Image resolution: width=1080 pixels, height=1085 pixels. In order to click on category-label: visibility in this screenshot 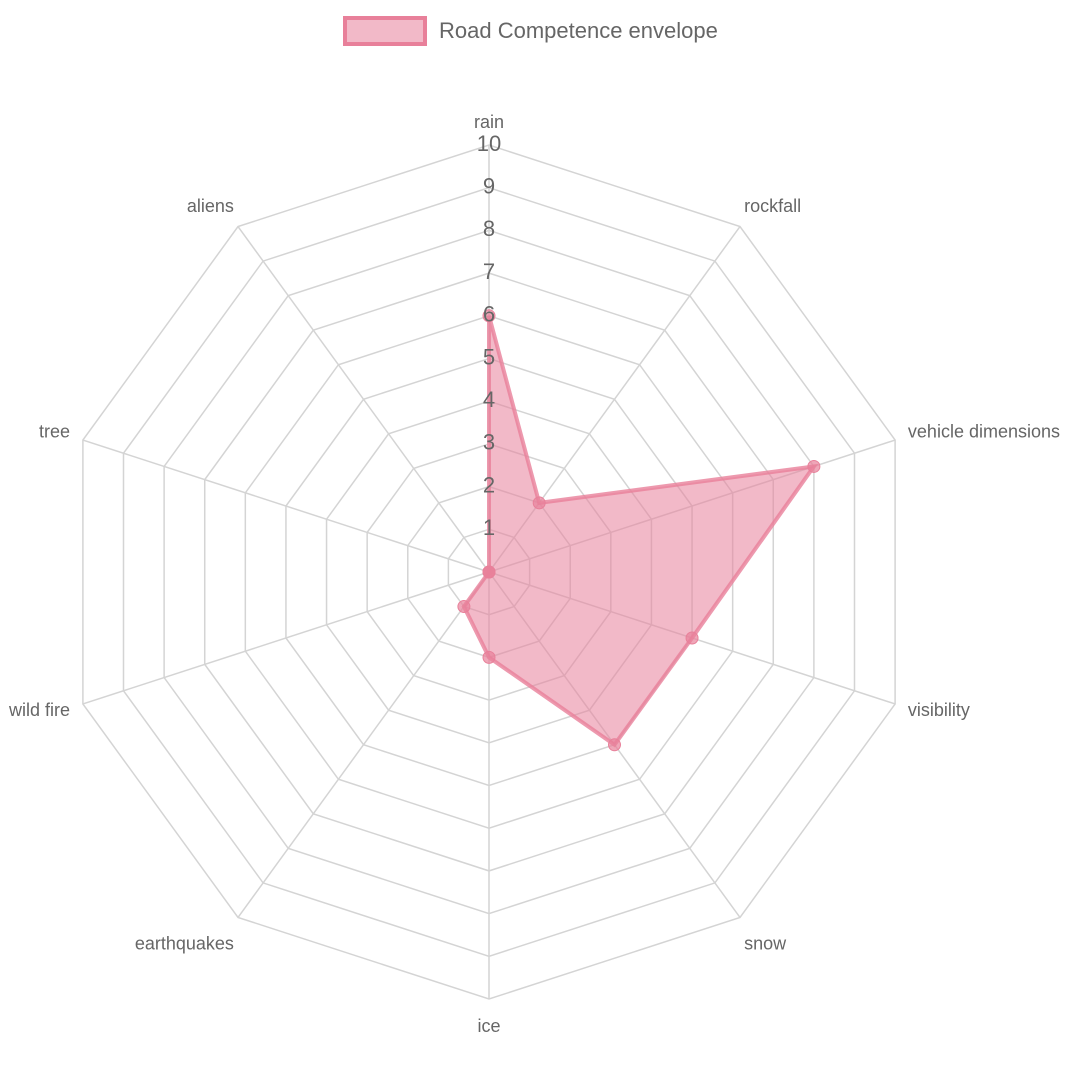, I will do `click(939, 710)`.